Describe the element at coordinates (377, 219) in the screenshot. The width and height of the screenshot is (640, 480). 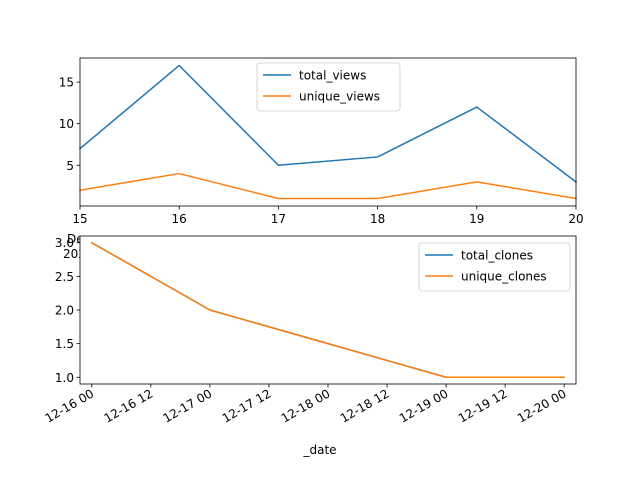
I see `x-tick-label: 18` at that location.